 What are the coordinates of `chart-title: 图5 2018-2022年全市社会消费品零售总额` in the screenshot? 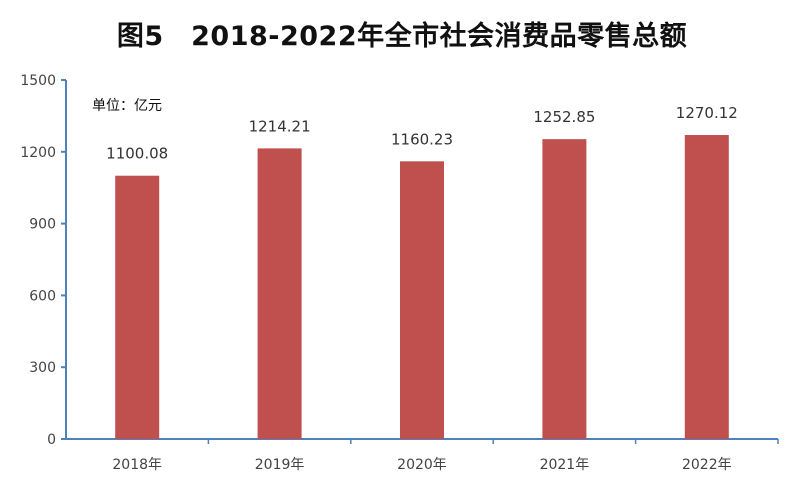 It's located at (402, 36).